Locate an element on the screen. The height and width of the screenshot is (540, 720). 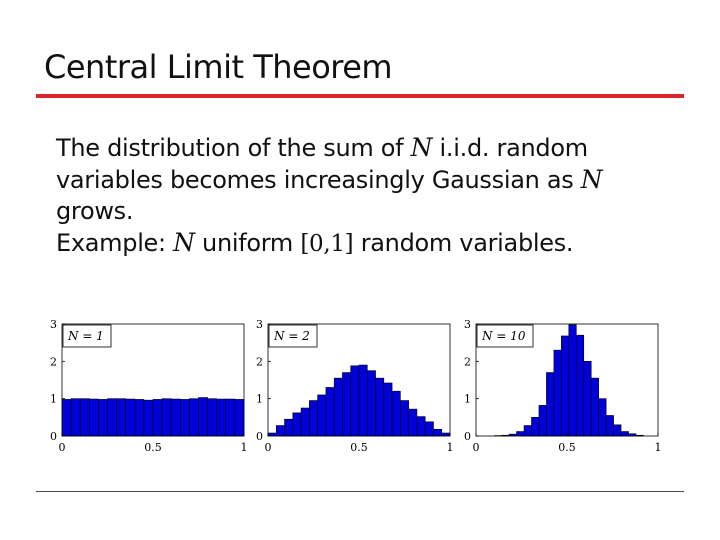
body-text-segment: random variables. is located at coordinates (463, 243).